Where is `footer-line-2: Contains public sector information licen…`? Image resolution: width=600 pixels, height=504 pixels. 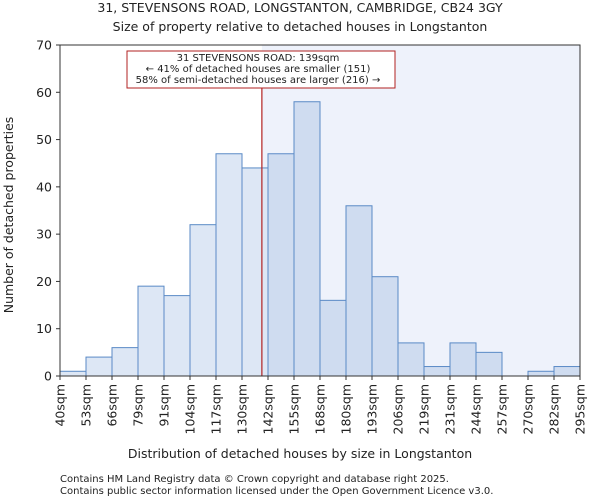
footer-line-2: Contains public sector information licen… is located at coordinates (276, 491).